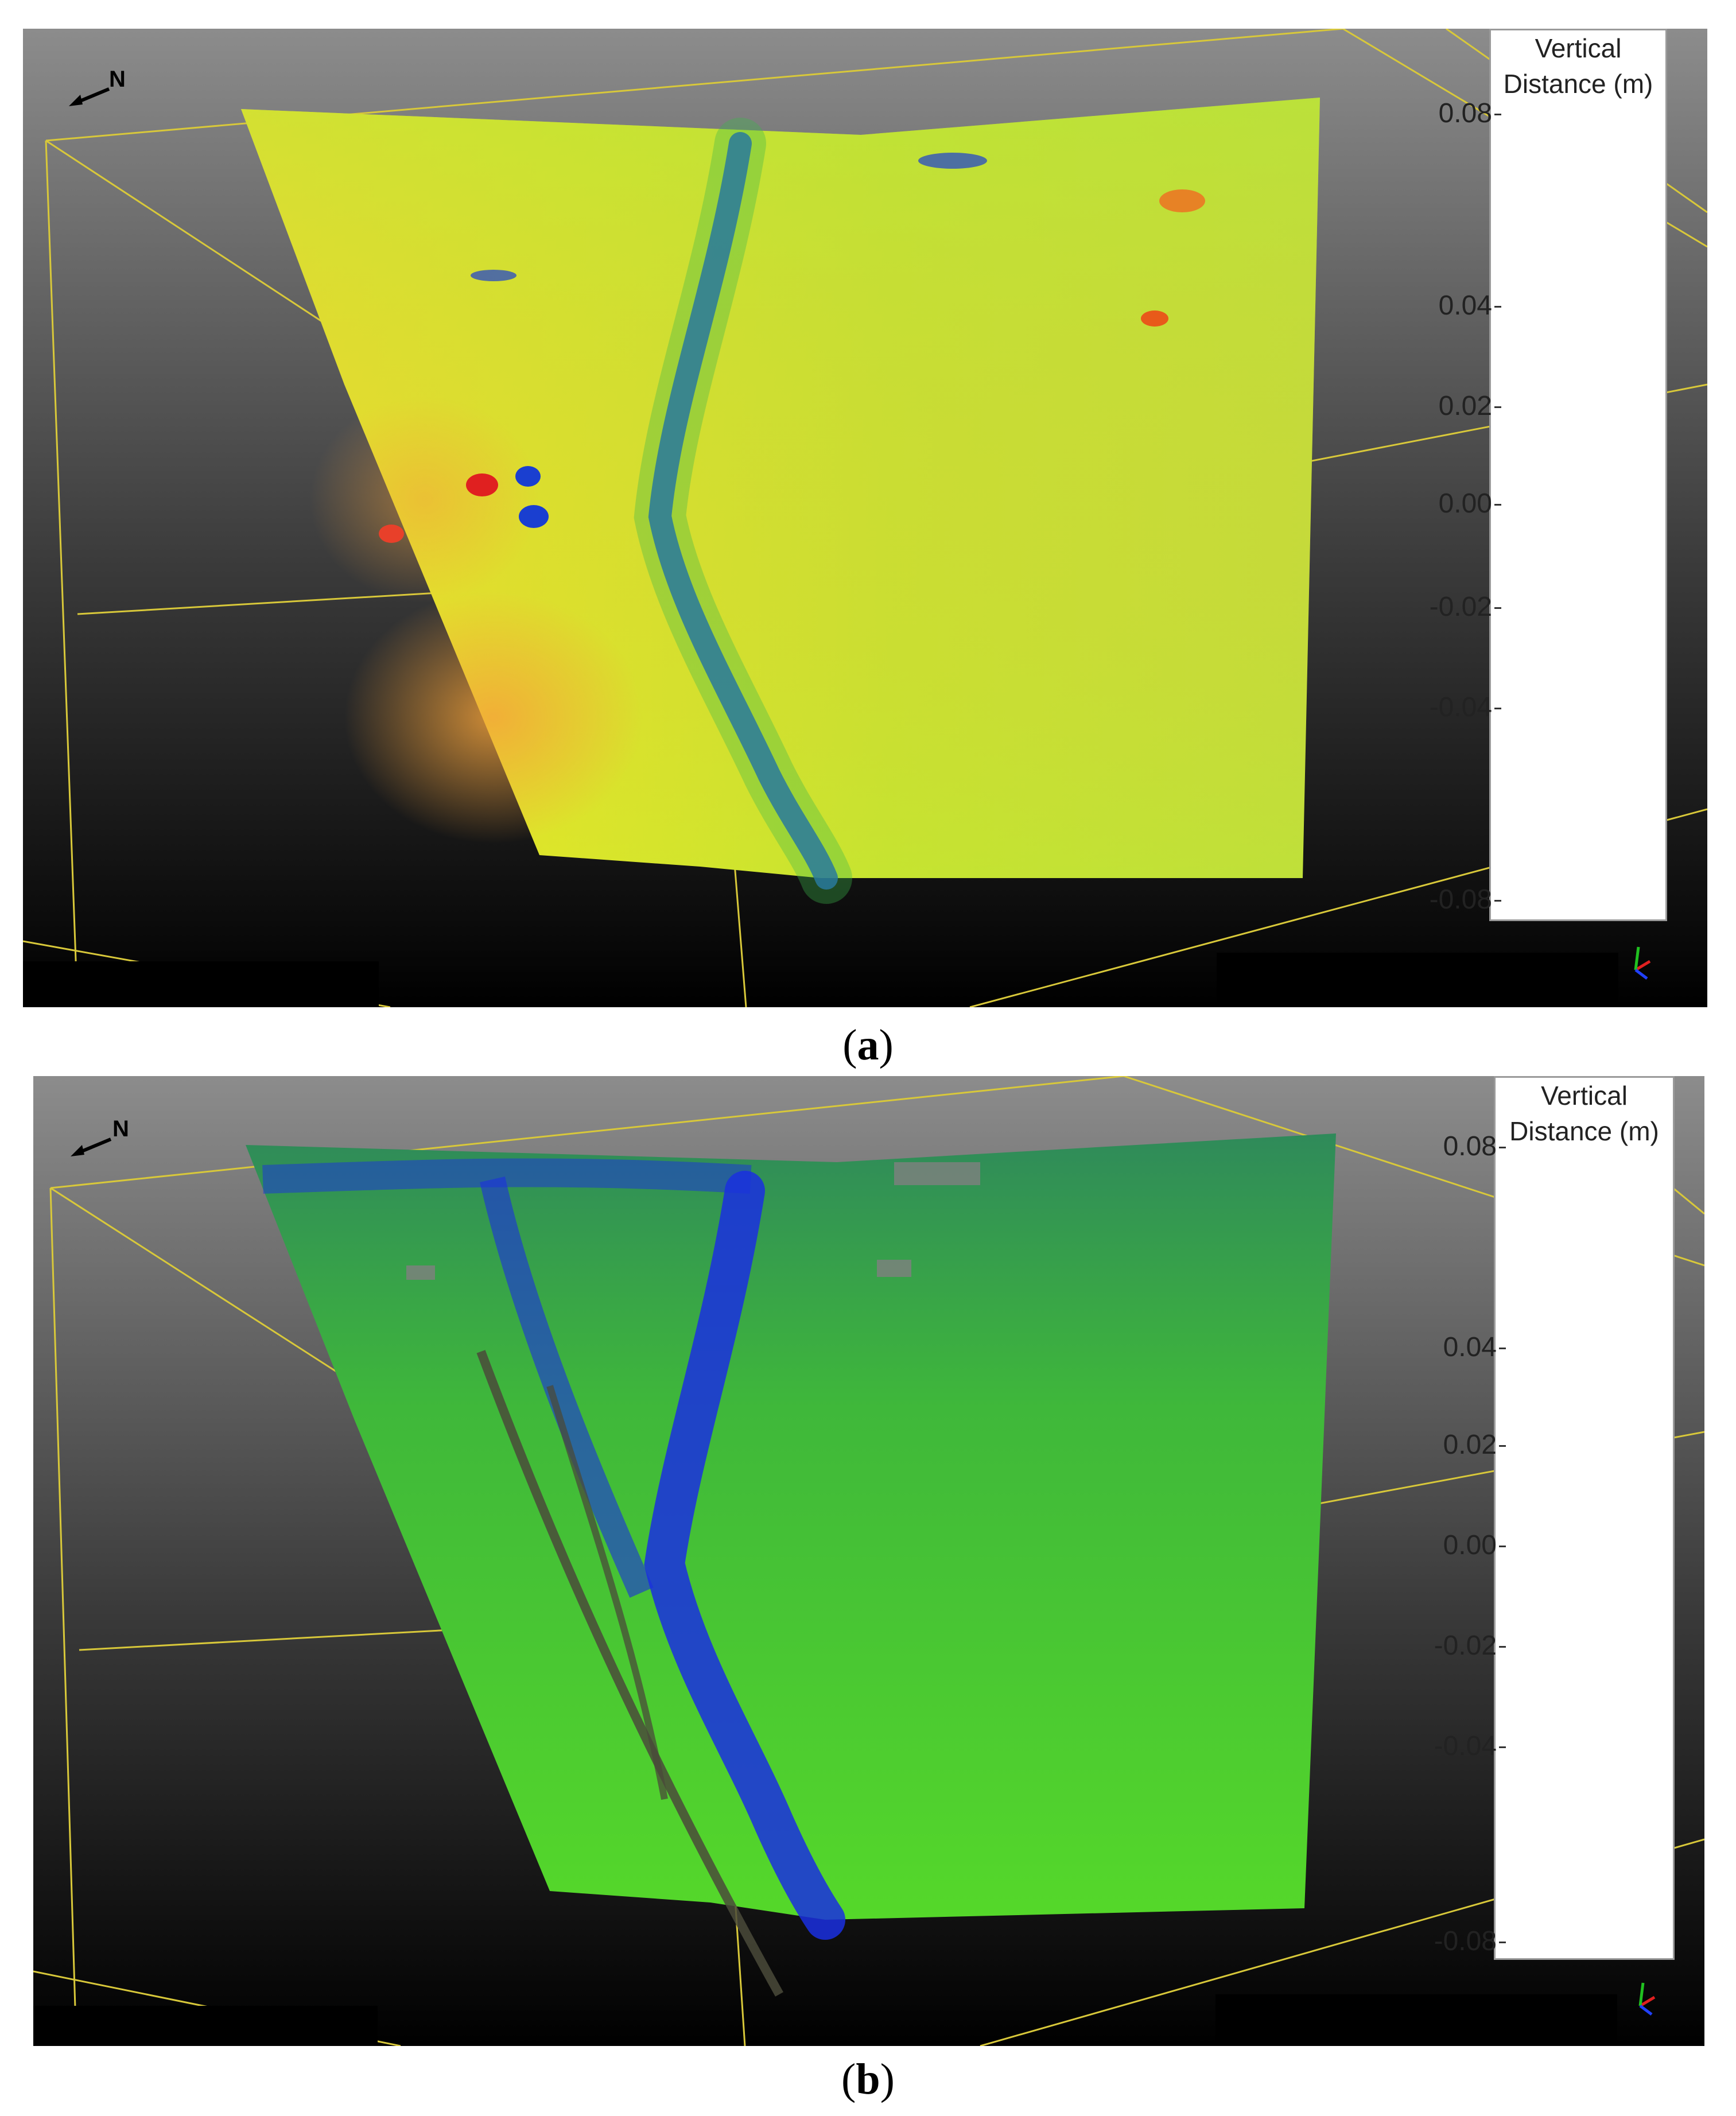 The image size is (1736, 2116). I want to click on caption-a: (a), so click(868, 1045).